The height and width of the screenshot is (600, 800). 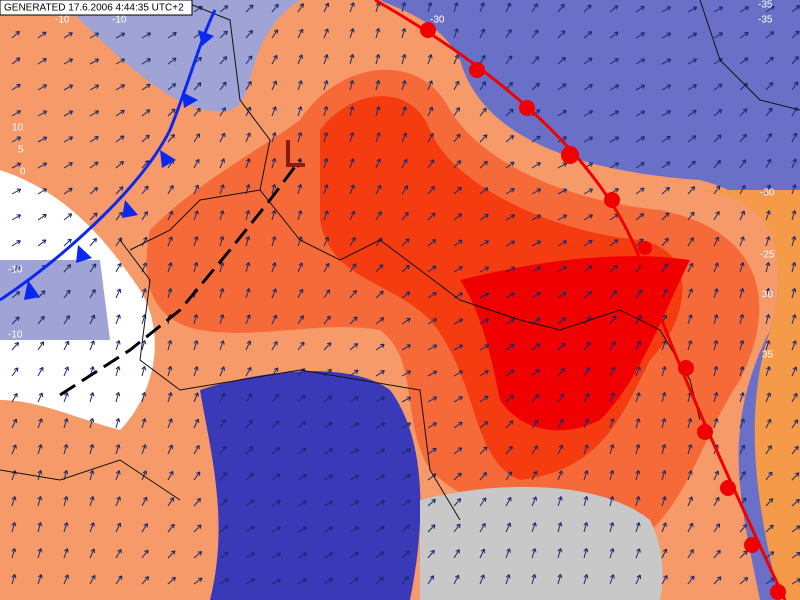 What do you see at coordinates (768, 295) in the screenshot?
I see `contour-label: 30` at bounding box center [768, 295].